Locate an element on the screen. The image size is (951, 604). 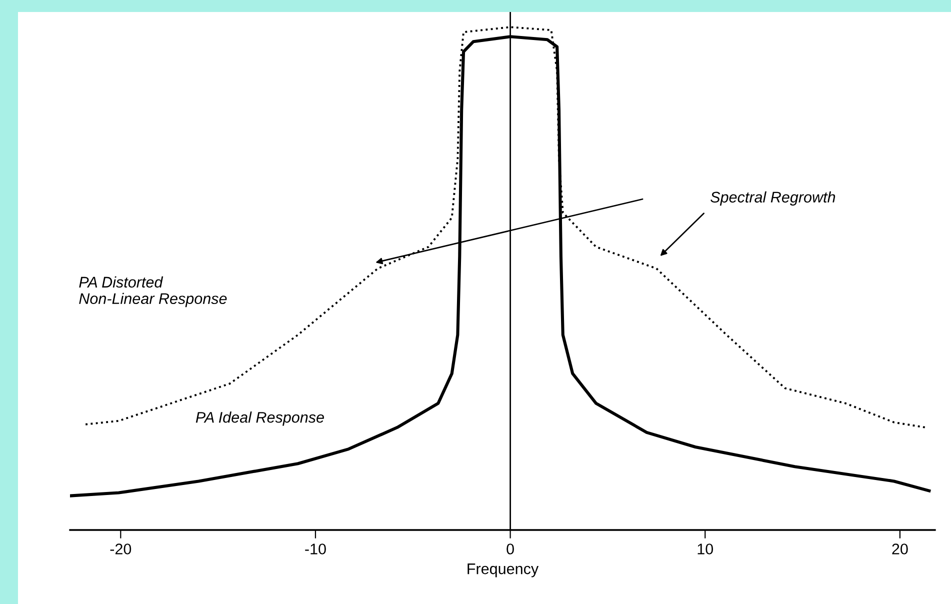
x-tick-label: 0 is located at coordinates (510, 549).